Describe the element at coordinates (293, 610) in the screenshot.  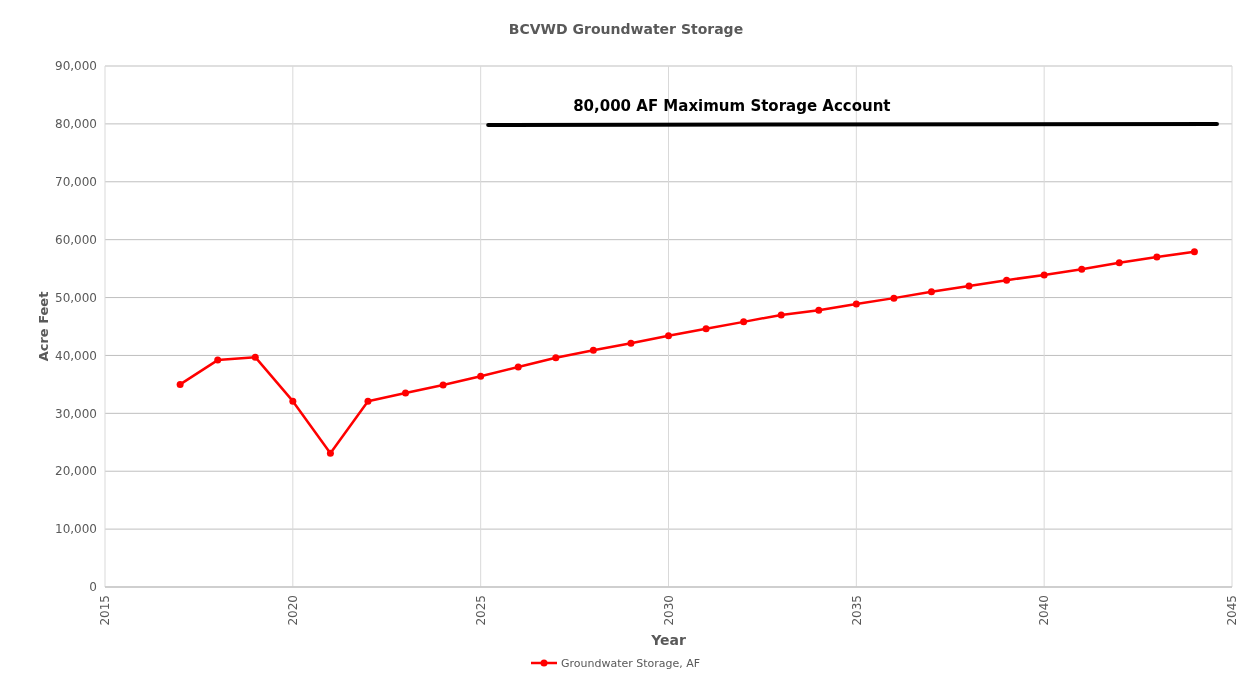
I see `x-tick-label: 2020` at that location.